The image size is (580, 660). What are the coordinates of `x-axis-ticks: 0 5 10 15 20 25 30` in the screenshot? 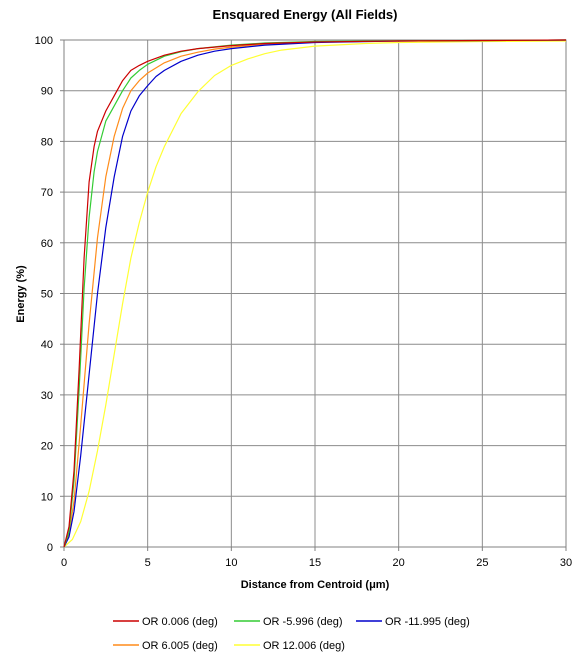 It's located at (316, 558).